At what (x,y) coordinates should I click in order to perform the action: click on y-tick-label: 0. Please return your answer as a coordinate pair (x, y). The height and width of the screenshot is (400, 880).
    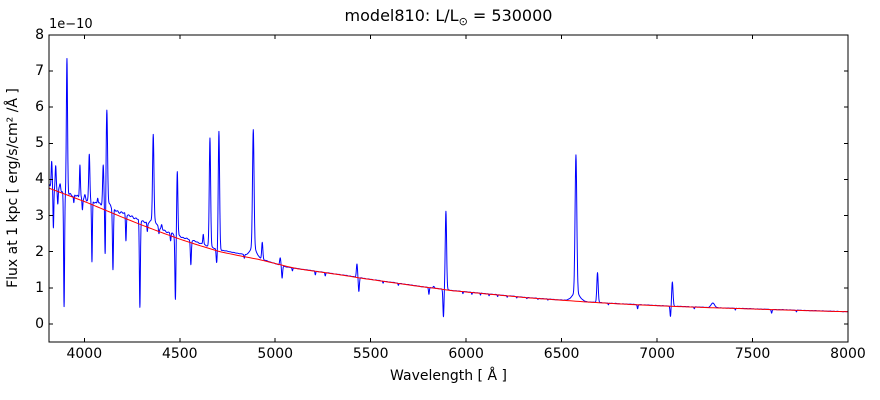
    Looking at the image, I should click on (39, 323).